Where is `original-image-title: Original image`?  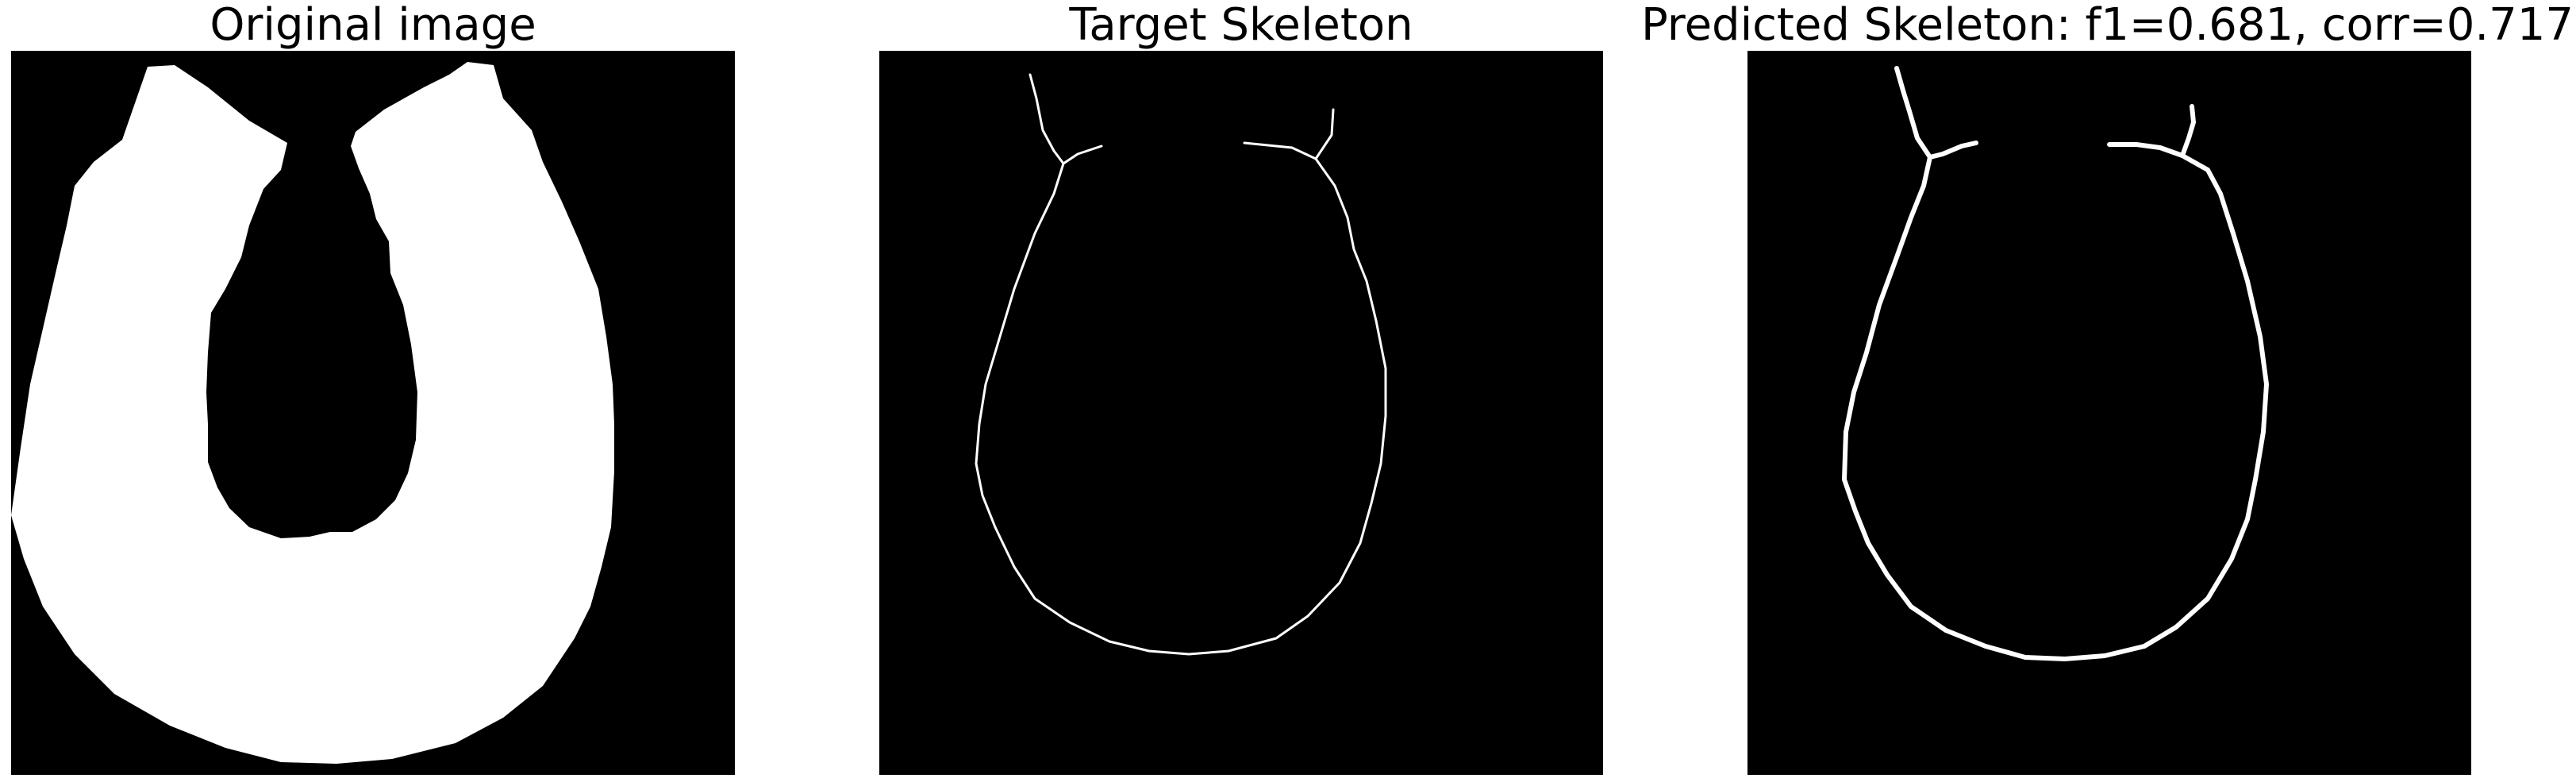
original-image-title: Original image is located at coordinates (373, 25).